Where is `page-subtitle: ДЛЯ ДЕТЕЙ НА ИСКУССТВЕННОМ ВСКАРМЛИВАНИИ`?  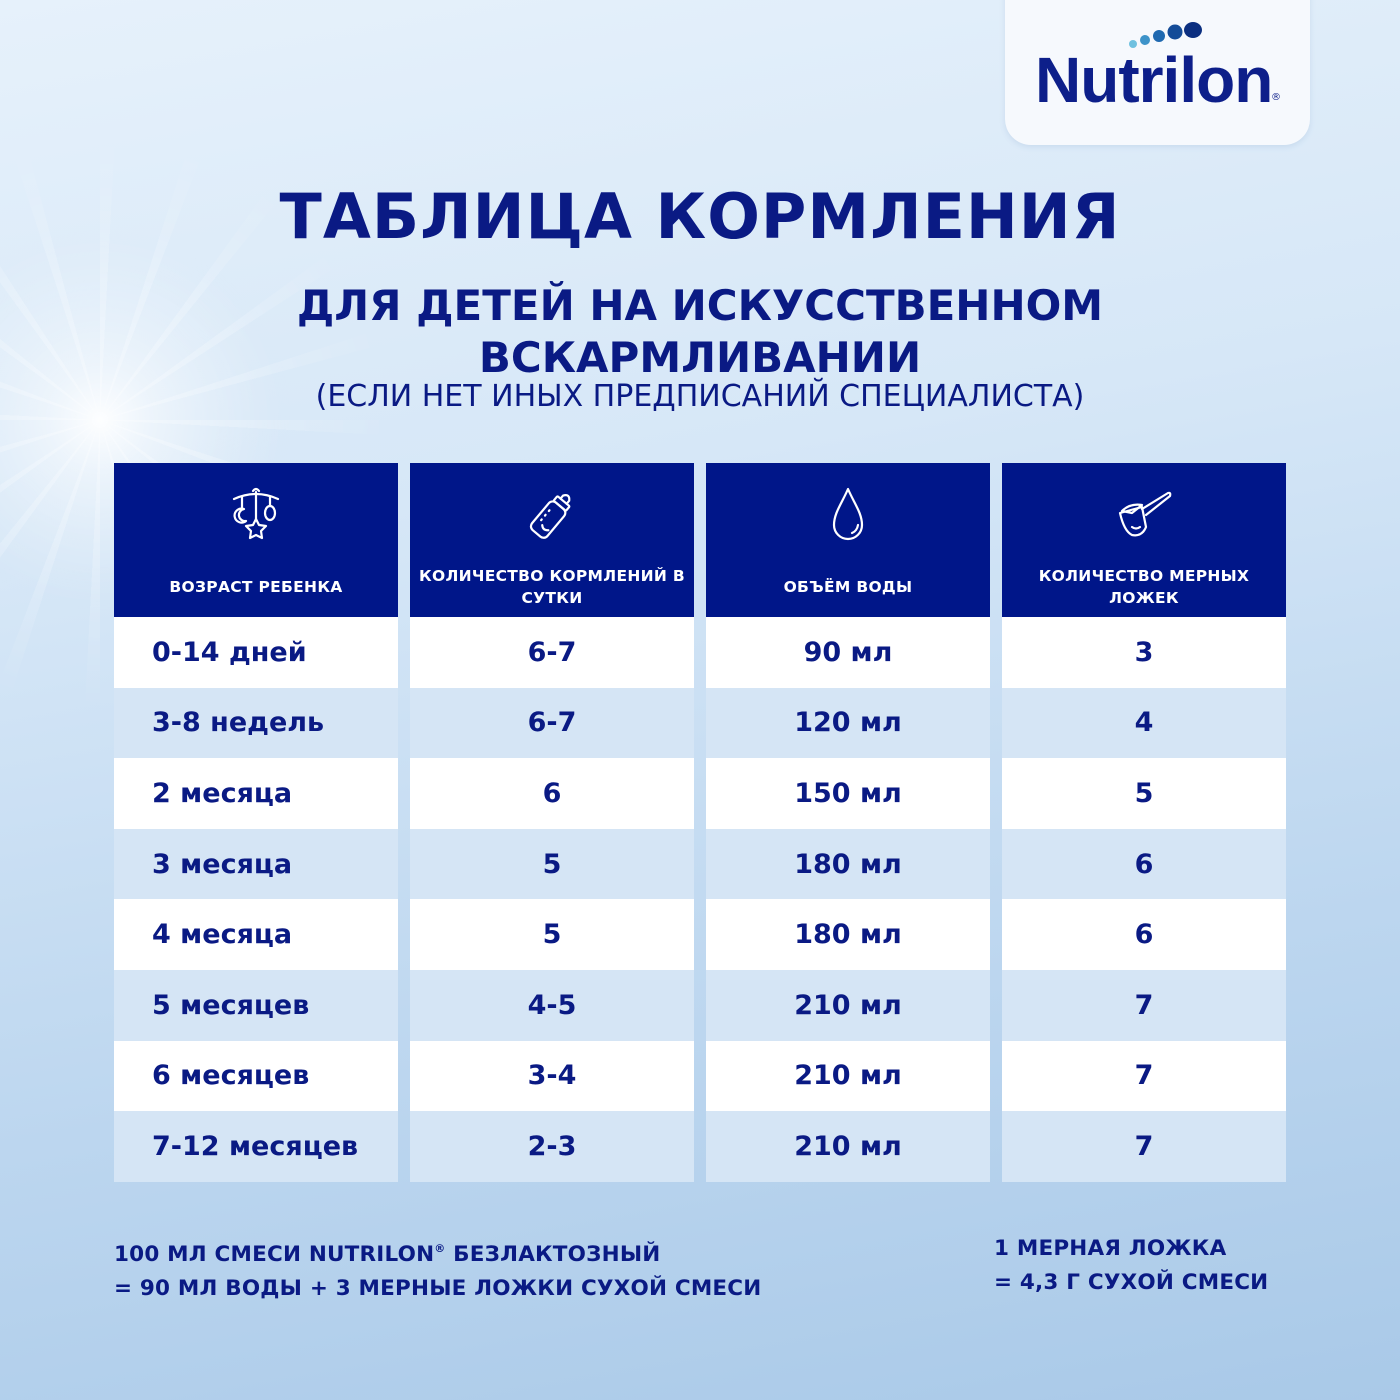 page-subtitle: ДЛЯ ДЕТЕЙ НА ИСКУССТВЕННОМ ВСКАРМЛИВАНИИ is located at coordinates (700, 332).